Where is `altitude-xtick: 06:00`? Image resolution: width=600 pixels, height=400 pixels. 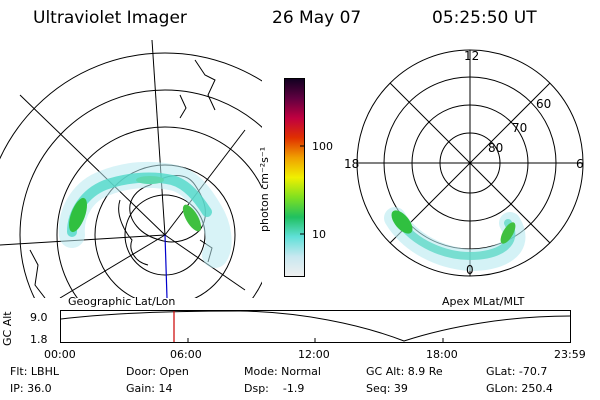
altitude-xtick: 06:00 is located at coordinates (186, 354).